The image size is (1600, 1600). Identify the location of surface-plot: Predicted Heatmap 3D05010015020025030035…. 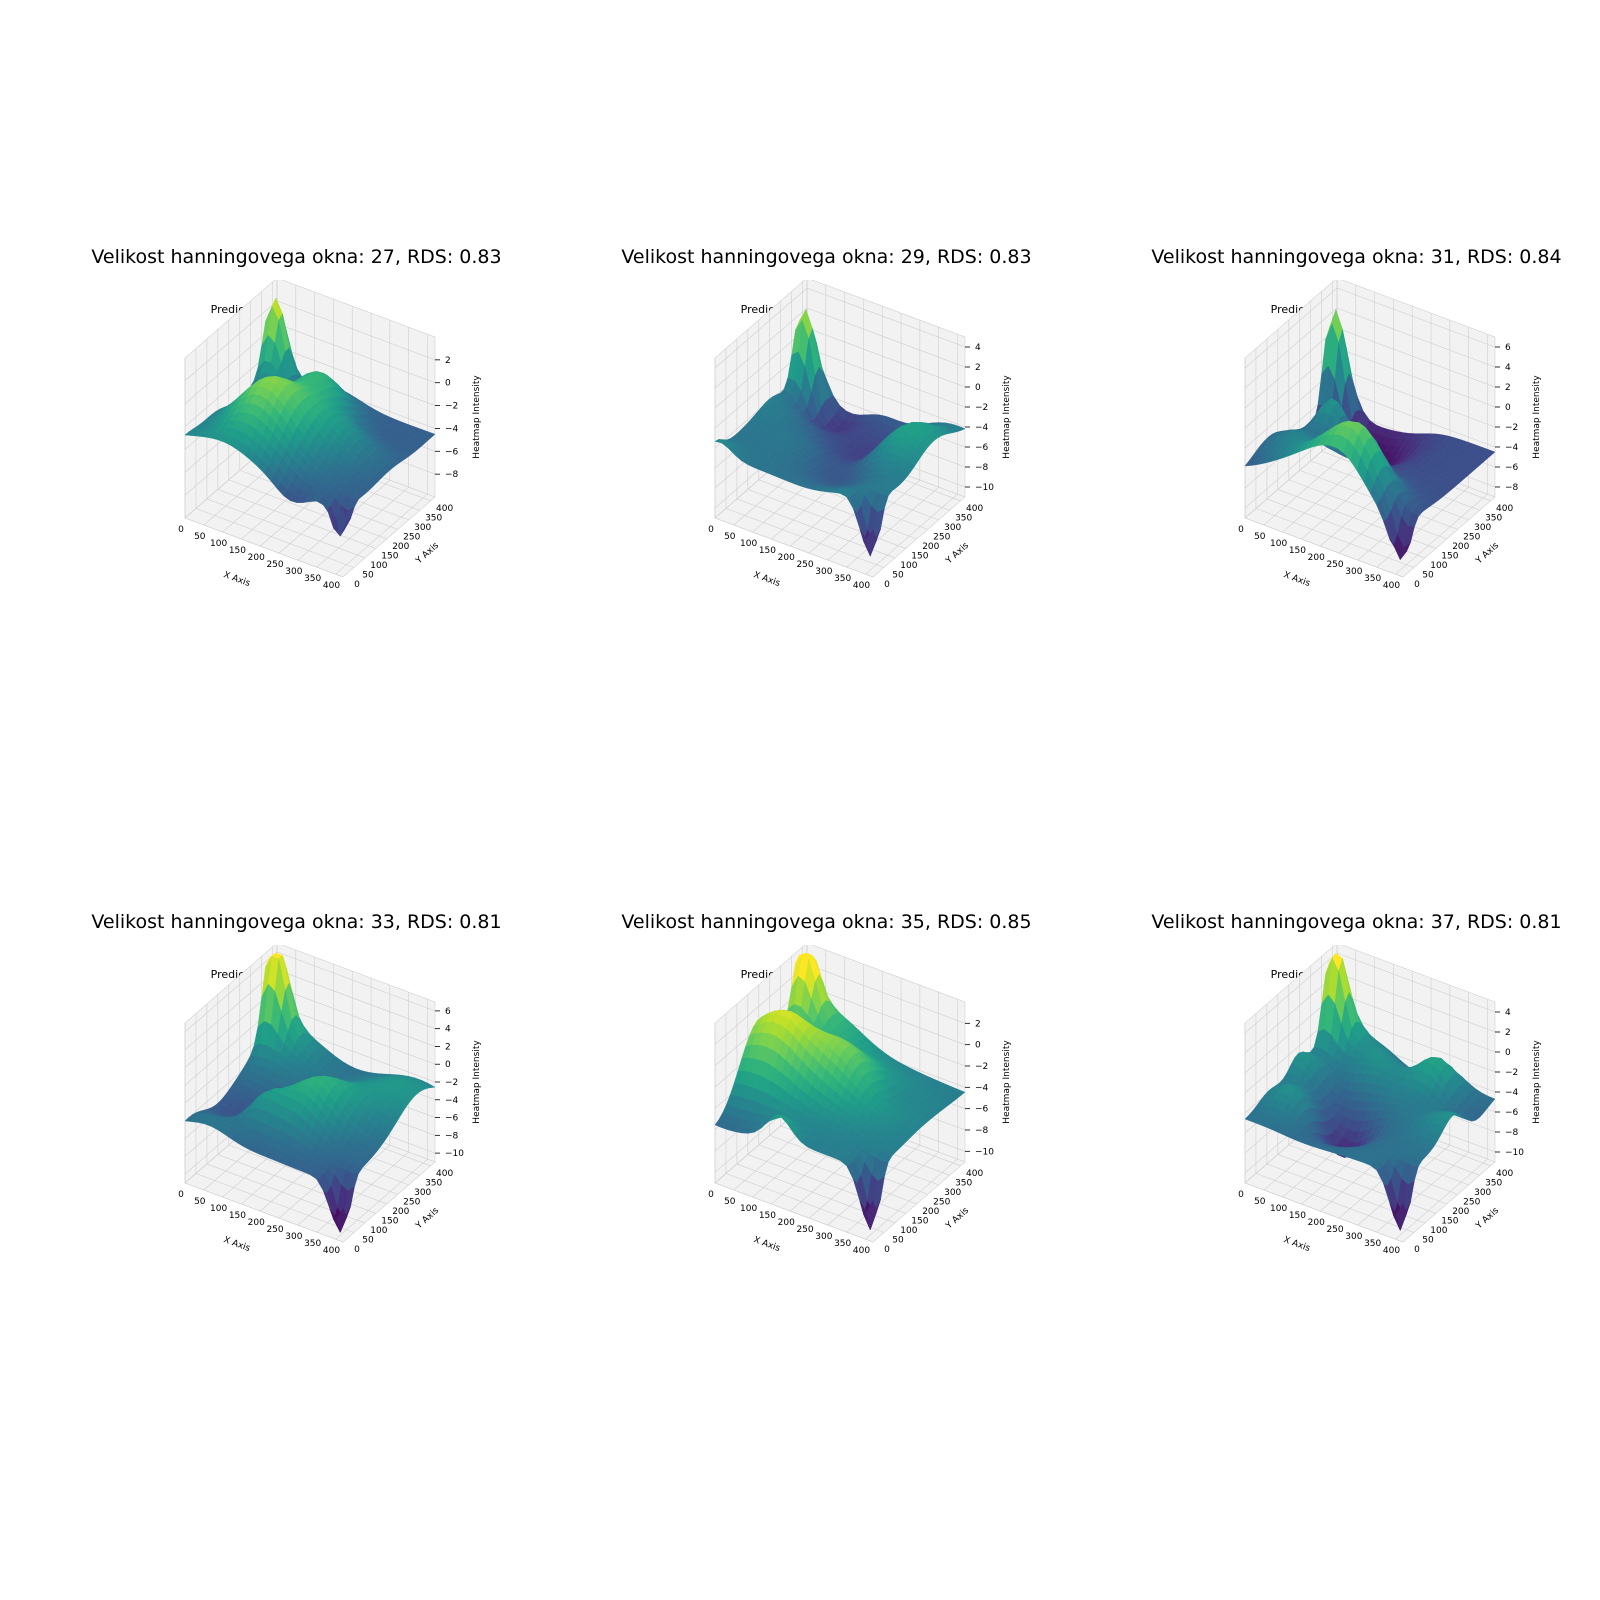
(1390, 1100).